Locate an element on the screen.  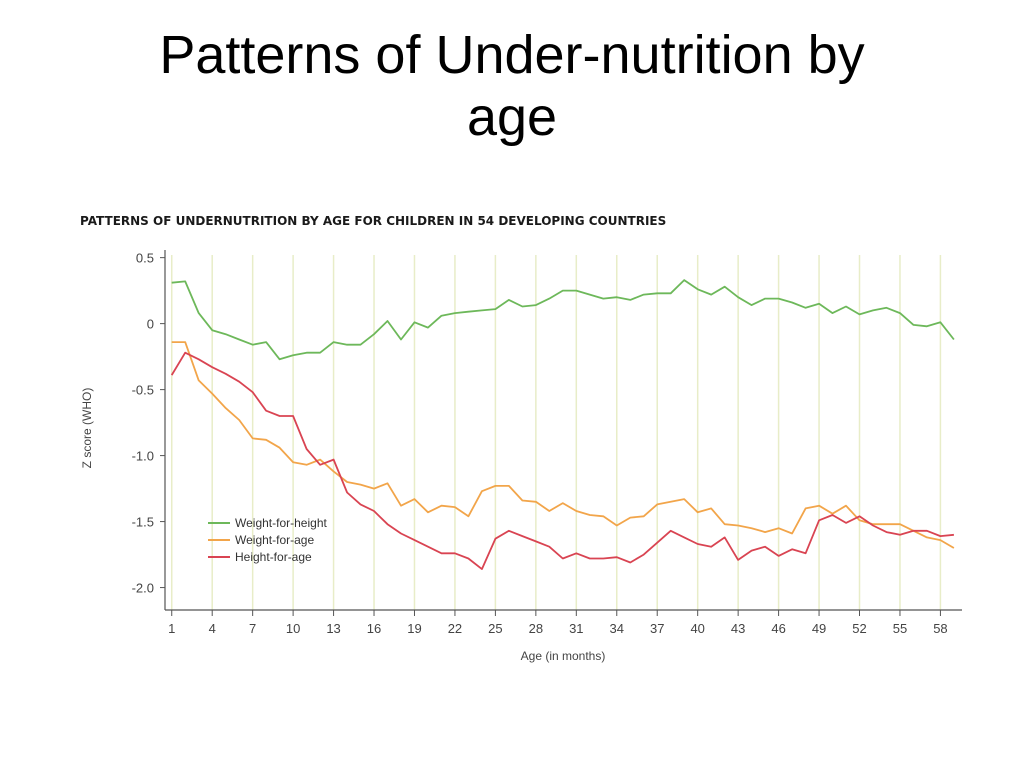
x-tick-label-34: 34 is located at coordinates (617, 628).